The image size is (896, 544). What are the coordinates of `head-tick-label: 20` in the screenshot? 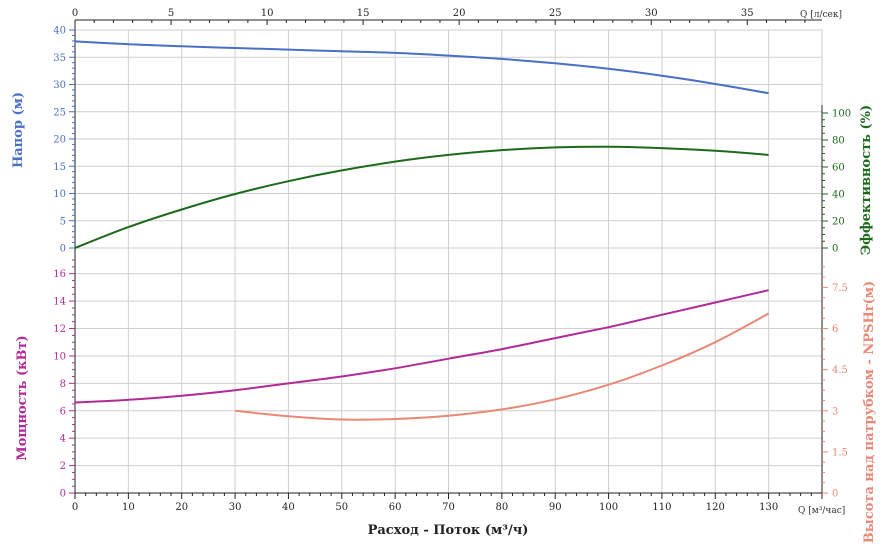 It's located at (59, 140).